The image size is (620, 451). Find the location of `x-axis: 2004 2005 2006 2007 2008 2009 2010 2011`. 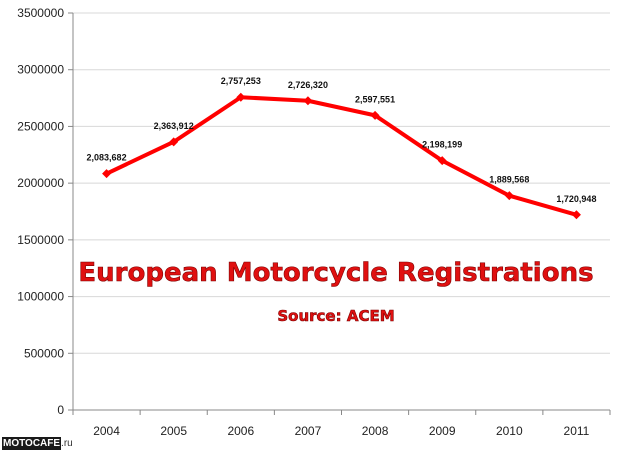

x-axis: 2004 2005 2006 2007 2008 2009 2010 2011 is located at coordinates (341, 423).